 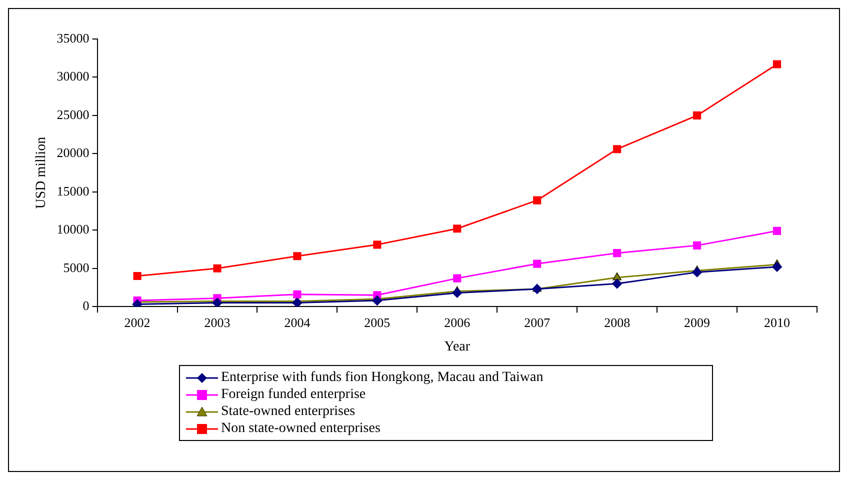 What do you see at coordinates (137, 322) in the screenshot?
I see `x-tick-label: 2002` at bounding box center [137, 322].